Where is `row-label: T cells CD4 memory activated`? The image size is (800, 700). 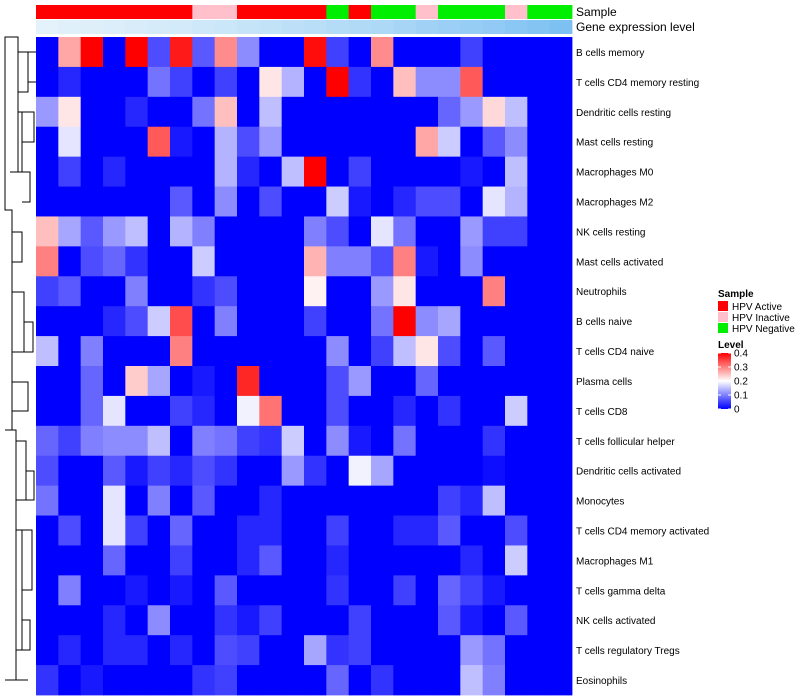
row-label: T cells CD4 memory activated is located at coordinates (642, 532).